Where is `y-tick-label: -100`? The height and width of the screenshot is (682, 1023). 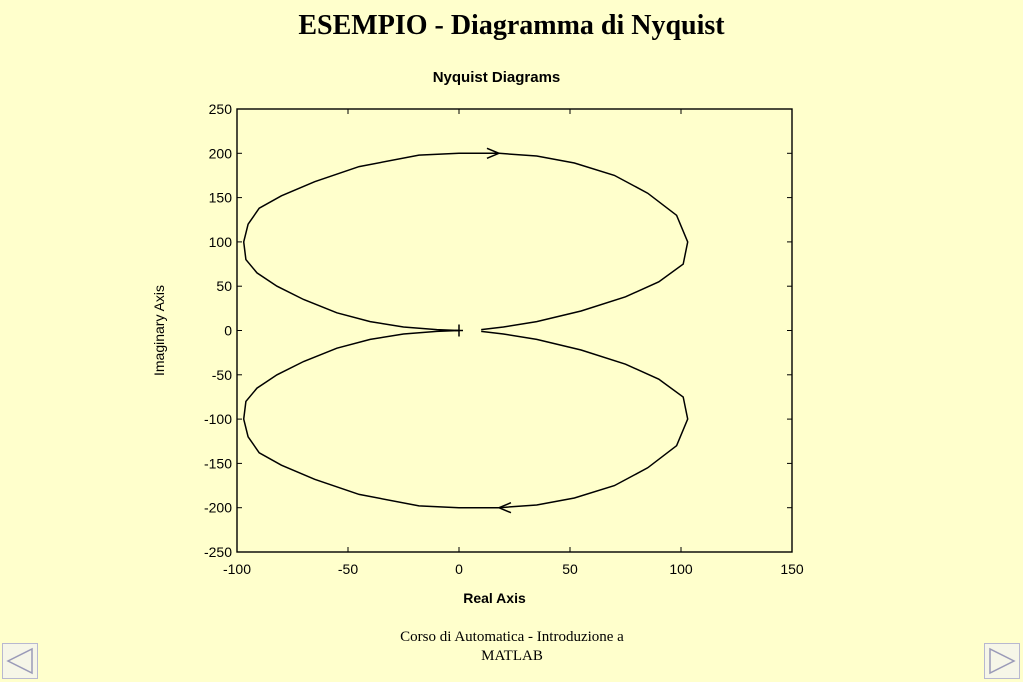
y-tick-label: -100 is located at coordinates (218, 419).